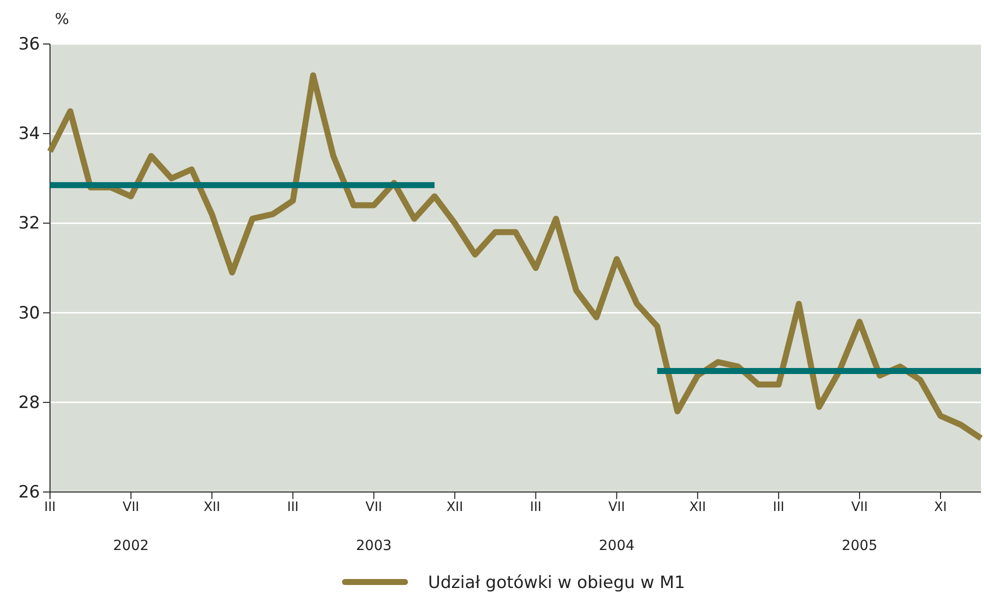 Image resolution: width=984 pixels, height=598 pixels. What do you see at coordinates (860, 546) in the screenshot?
I see `text: 2005` at bounding box center [860, 546].